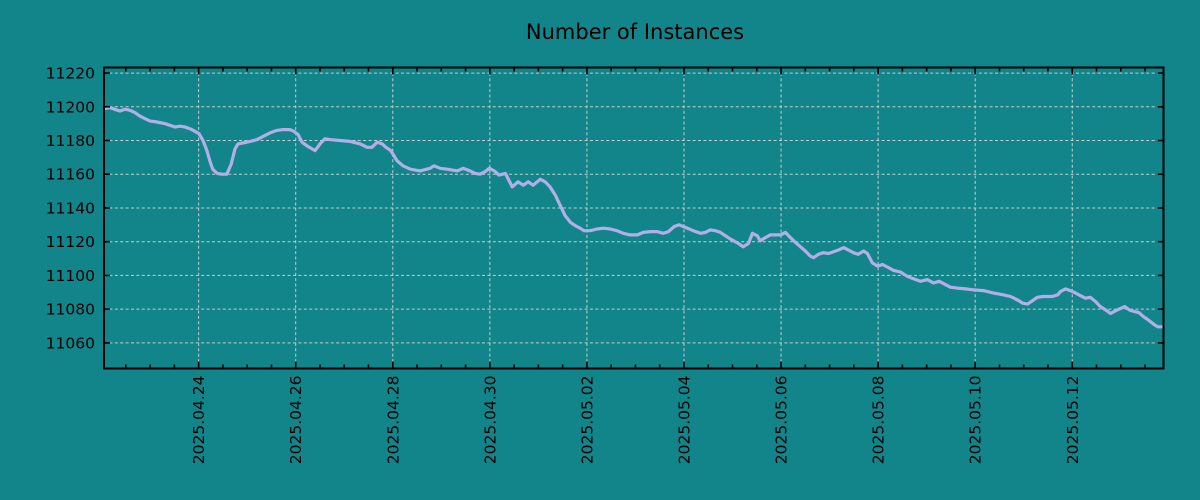 The height and width of the screenshot is (500, 1200). Describe the element at coordinates (70, 74) in the screenshot. I see `y-tick-label: 11220` at that location.